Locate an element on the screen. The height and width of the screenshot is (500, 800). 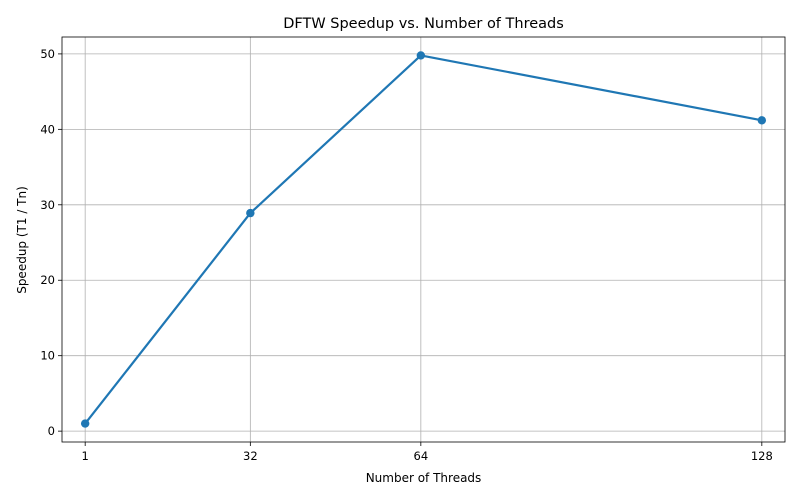
y-tick-label: 50 is located at coordinates (47, 54).